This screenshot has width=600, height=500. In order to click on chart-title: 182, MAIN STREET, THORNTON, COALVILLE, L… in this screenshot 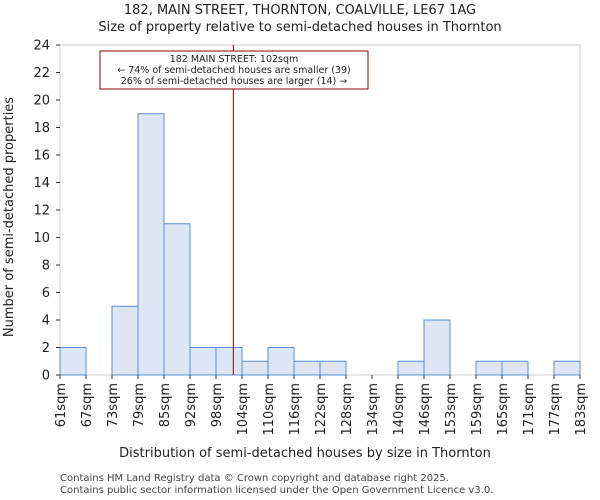, I will do `click(300, 10)`.